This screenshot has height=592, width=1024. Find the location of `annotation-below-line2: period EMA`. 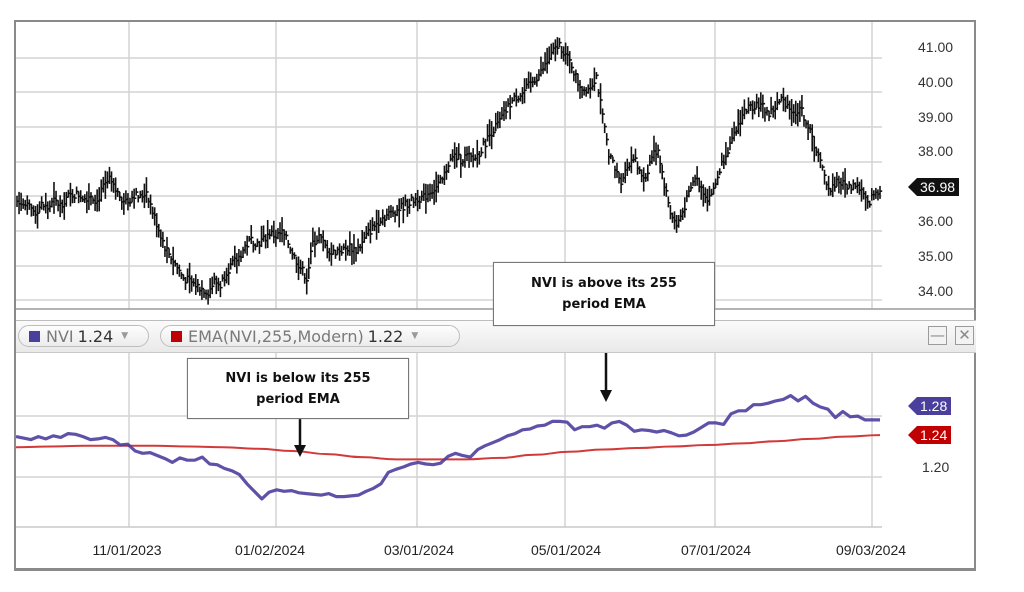

annotation-below-line2: period EMA is located at coordinates (298, 399).